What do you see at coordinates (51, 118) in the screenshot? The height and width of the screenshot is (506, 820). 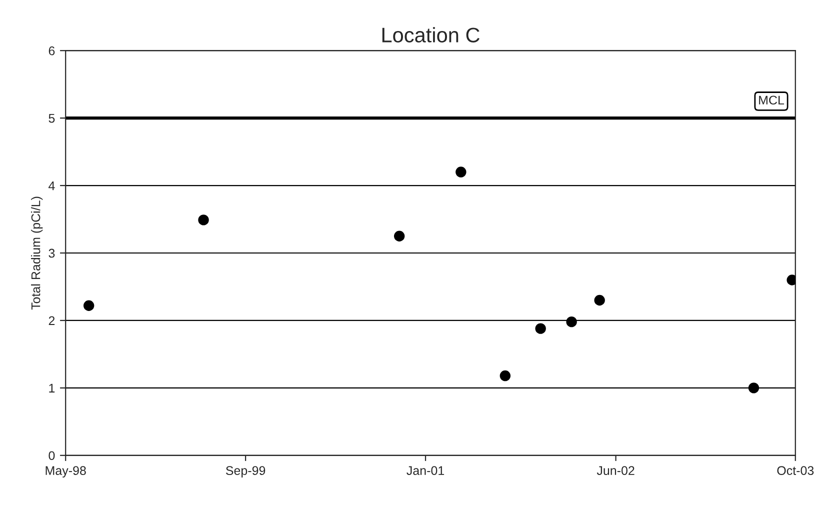 I see `y-tick-label: 5` at bounding box center [51, 118].